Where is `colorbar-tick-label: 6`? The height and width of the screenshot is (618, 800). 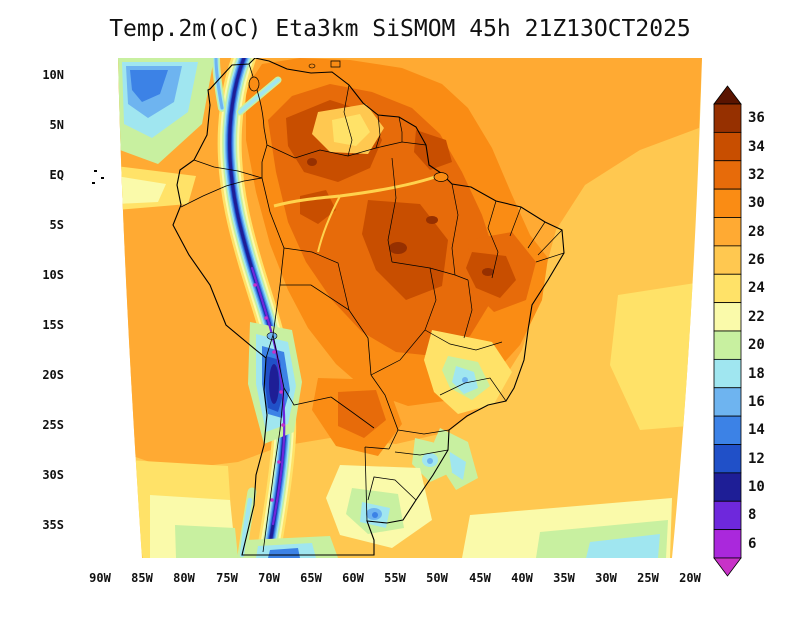
colorbar-tick-label: 6 is located at coordinates (752, 543).